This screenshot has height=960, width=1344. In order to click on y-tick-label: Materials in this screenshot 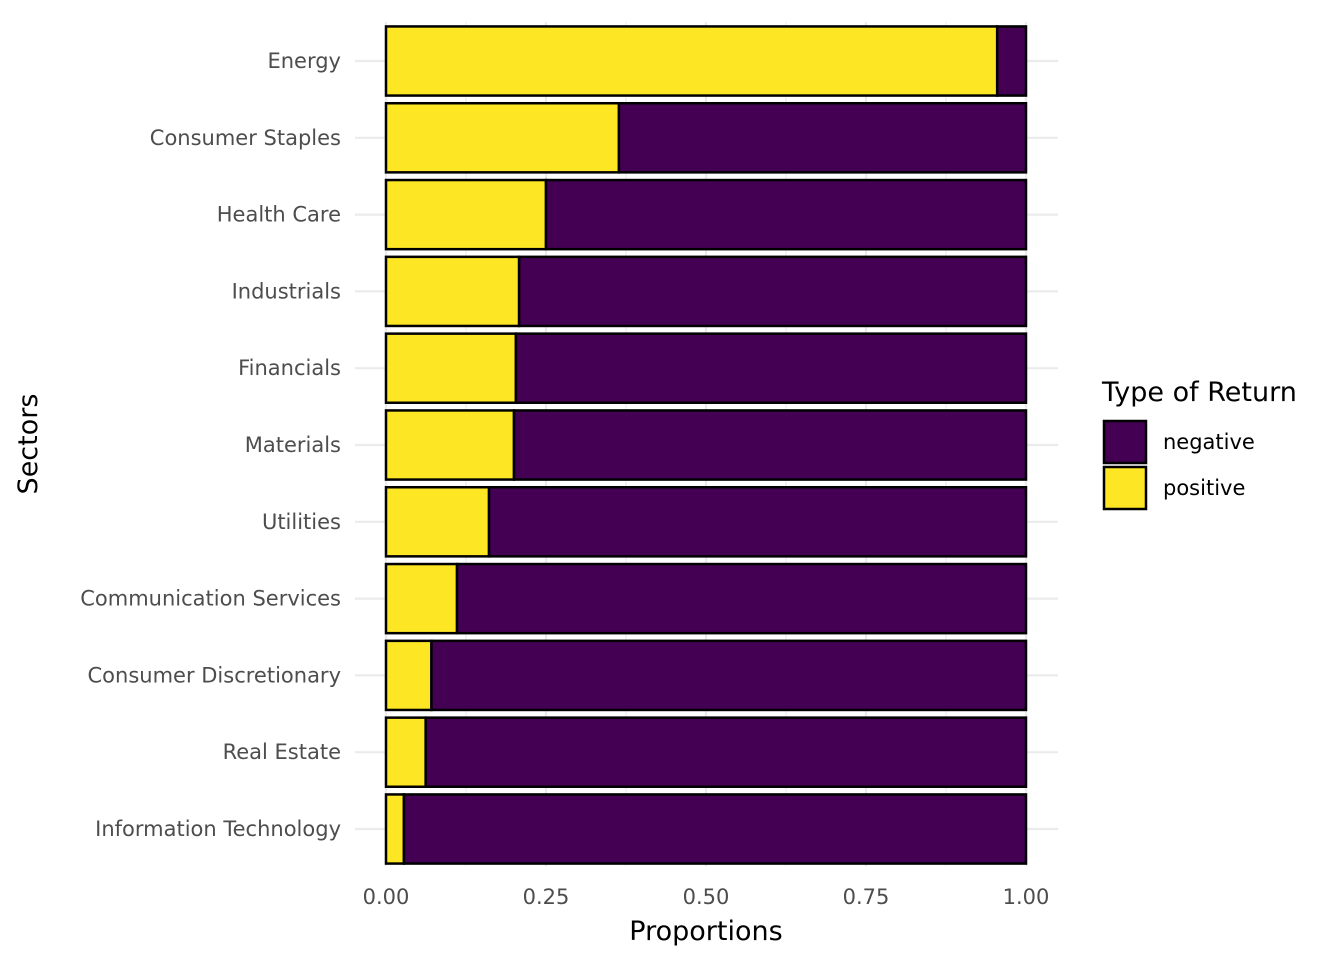, I will do `click(293, 445)`.